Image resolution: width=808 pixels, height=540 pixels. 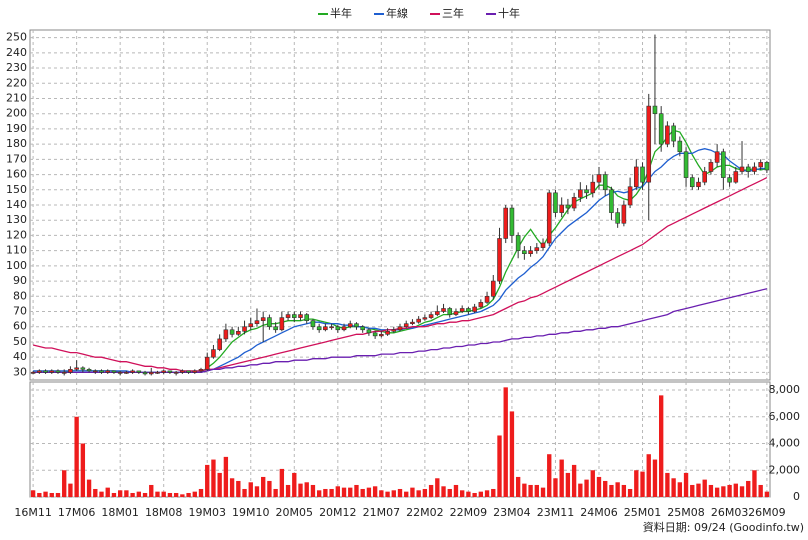 I want to click on y-tick-label: 230, so click(x=16, y=67).